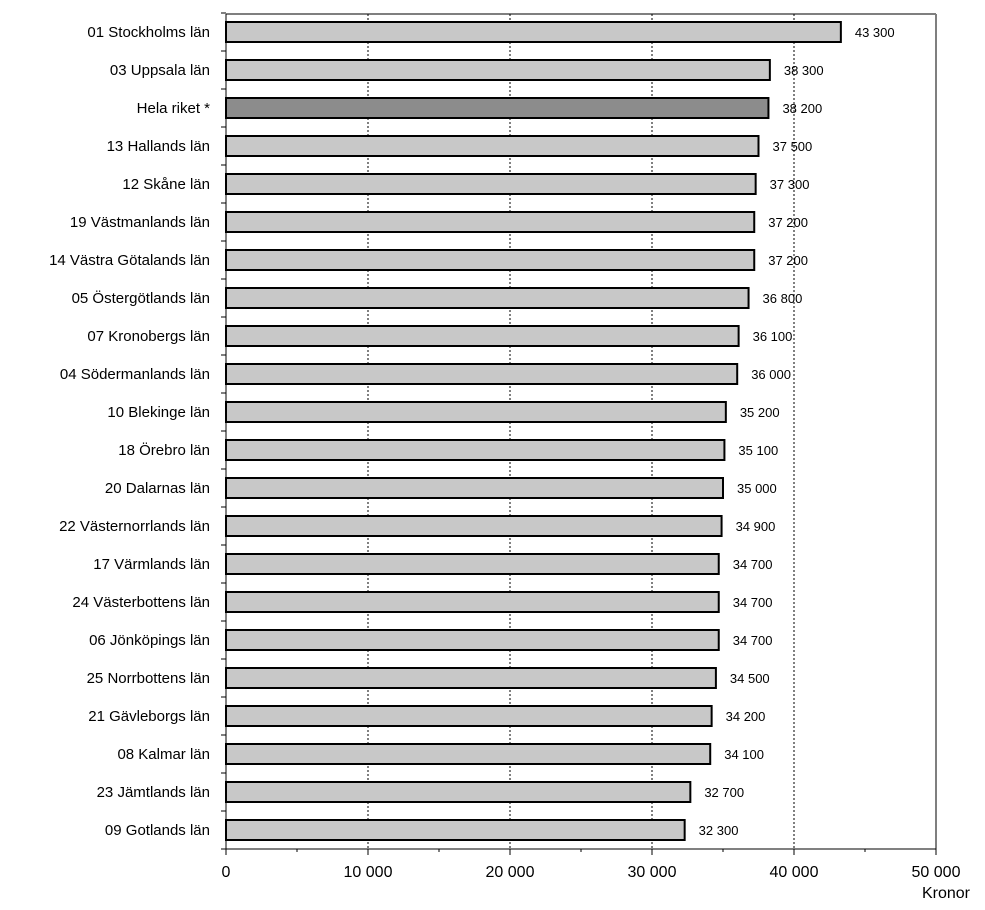 This screenshot has height=910, width=985. What do you see at coordinates (771, 374) in the screenshot?
I see `value-label: 36 000` at bounding box center [771, 374].